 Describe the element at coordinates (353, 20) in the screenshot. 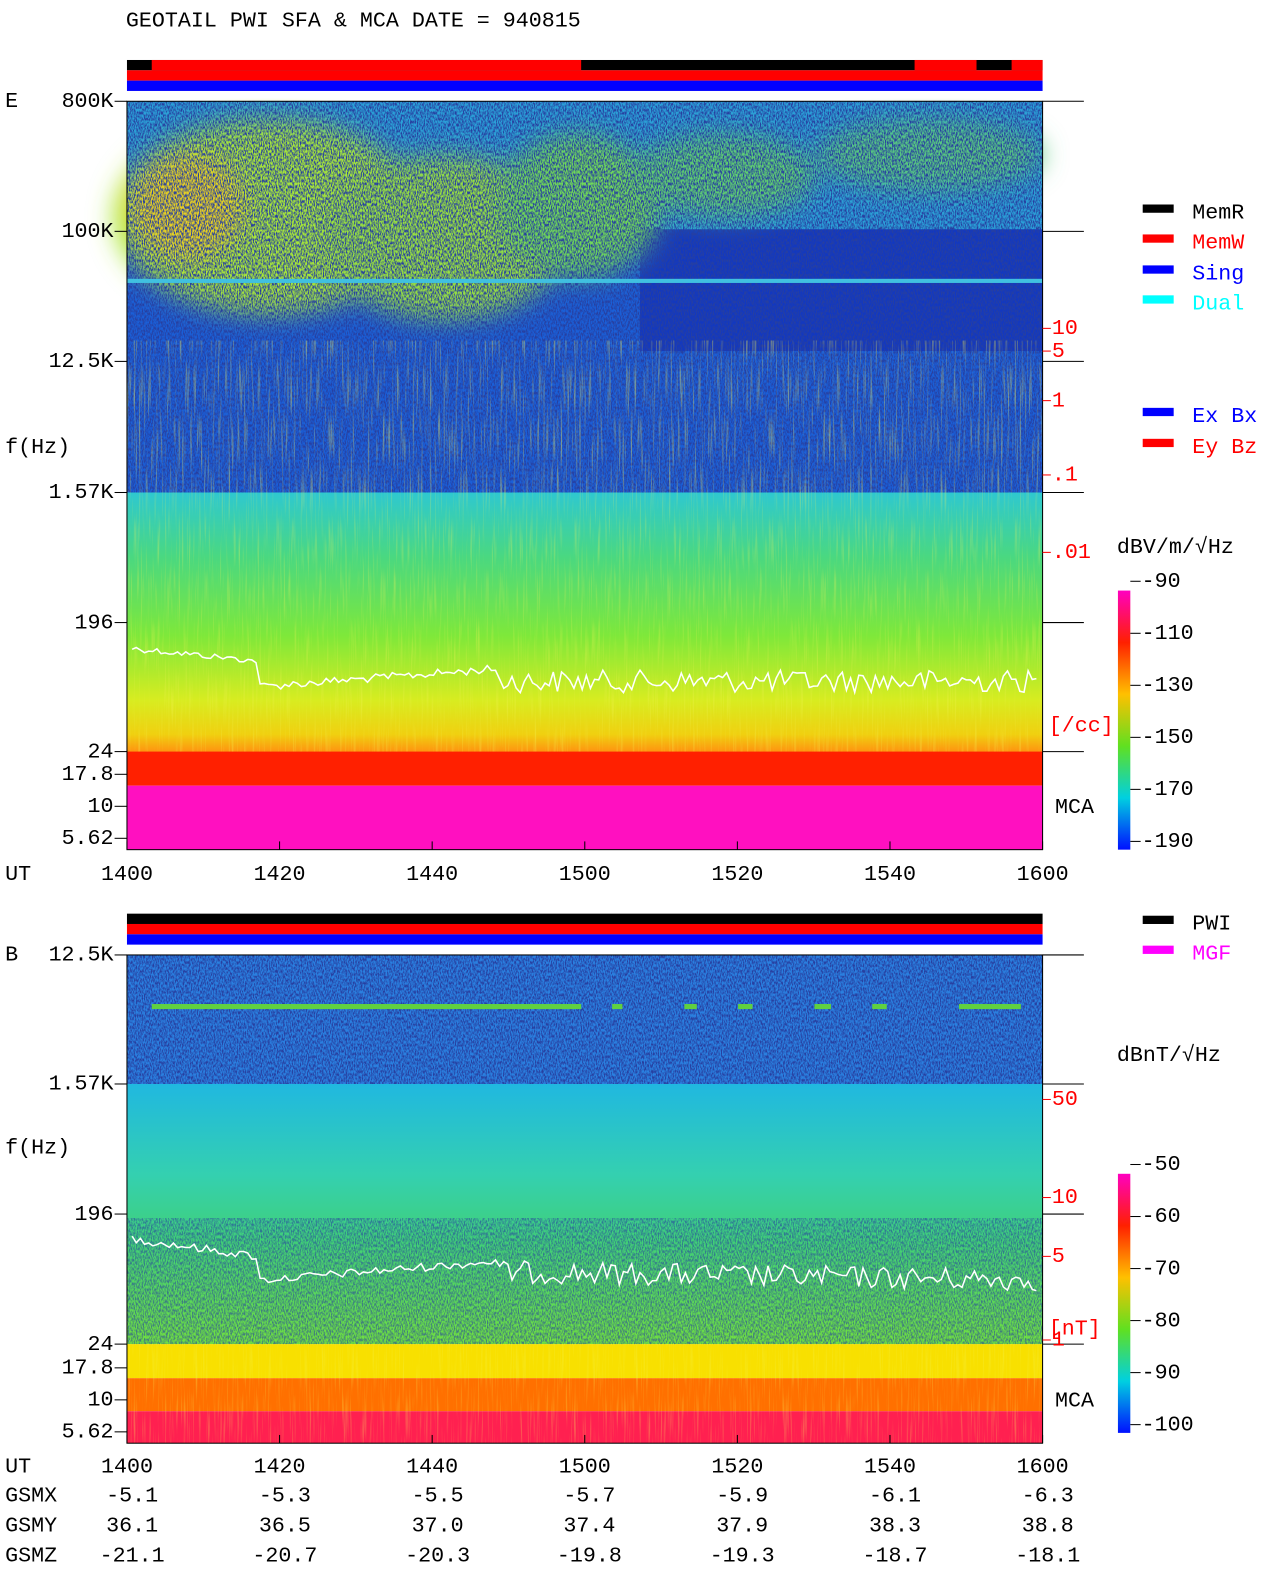

I see `title: GEOTAIL PWI SFA & MCA DATE = 940815` at that location.